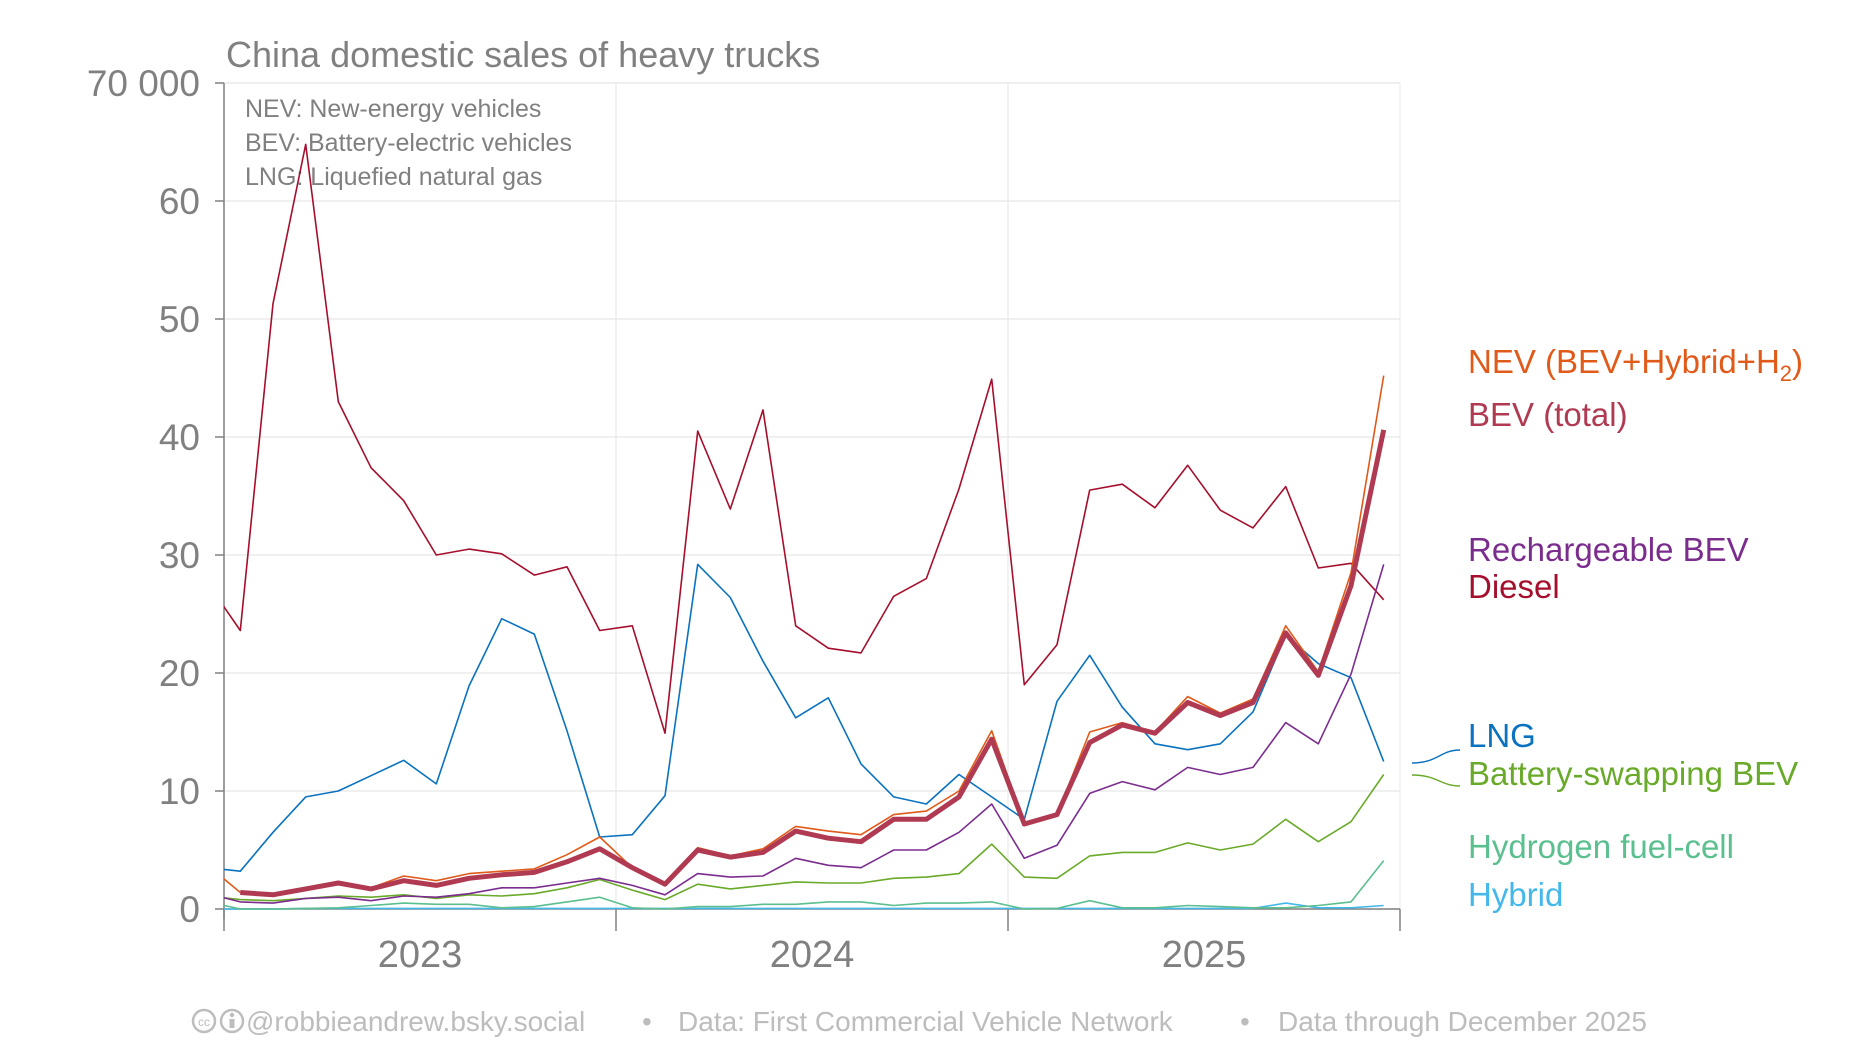 The height and width of the screenshot is (1042, 1852). I want to click on legend-label-lng: LNG, so click(1502, 735).